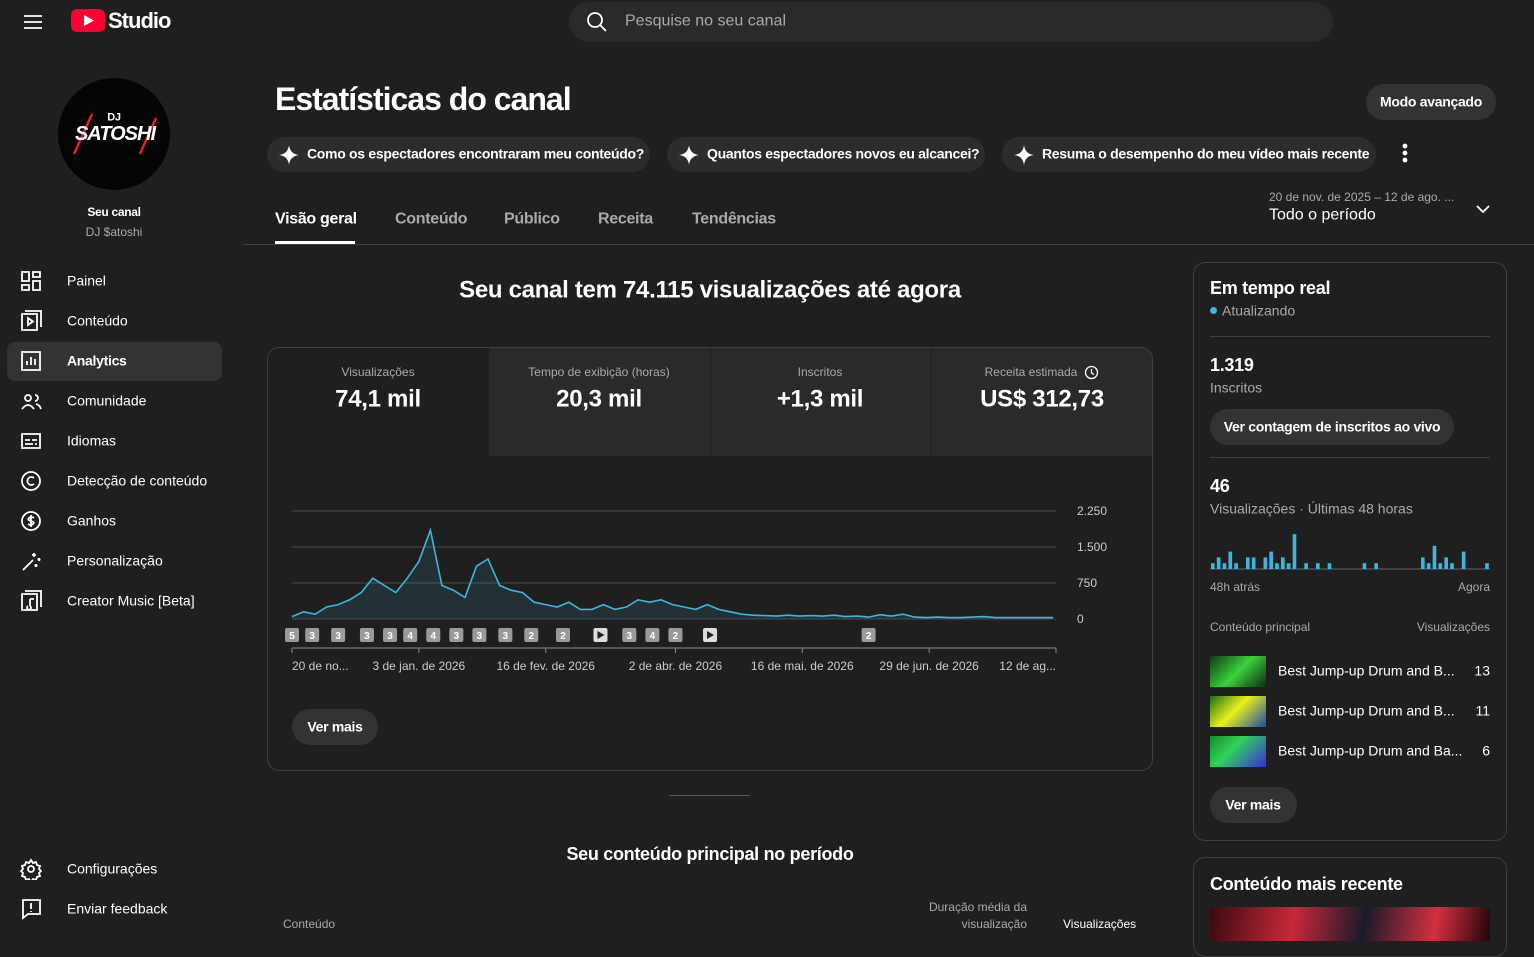  What do you see at coordinates (114, 117) in the screenshot?
I see `avatar-text: DJ` at bounding box center [114, 117].